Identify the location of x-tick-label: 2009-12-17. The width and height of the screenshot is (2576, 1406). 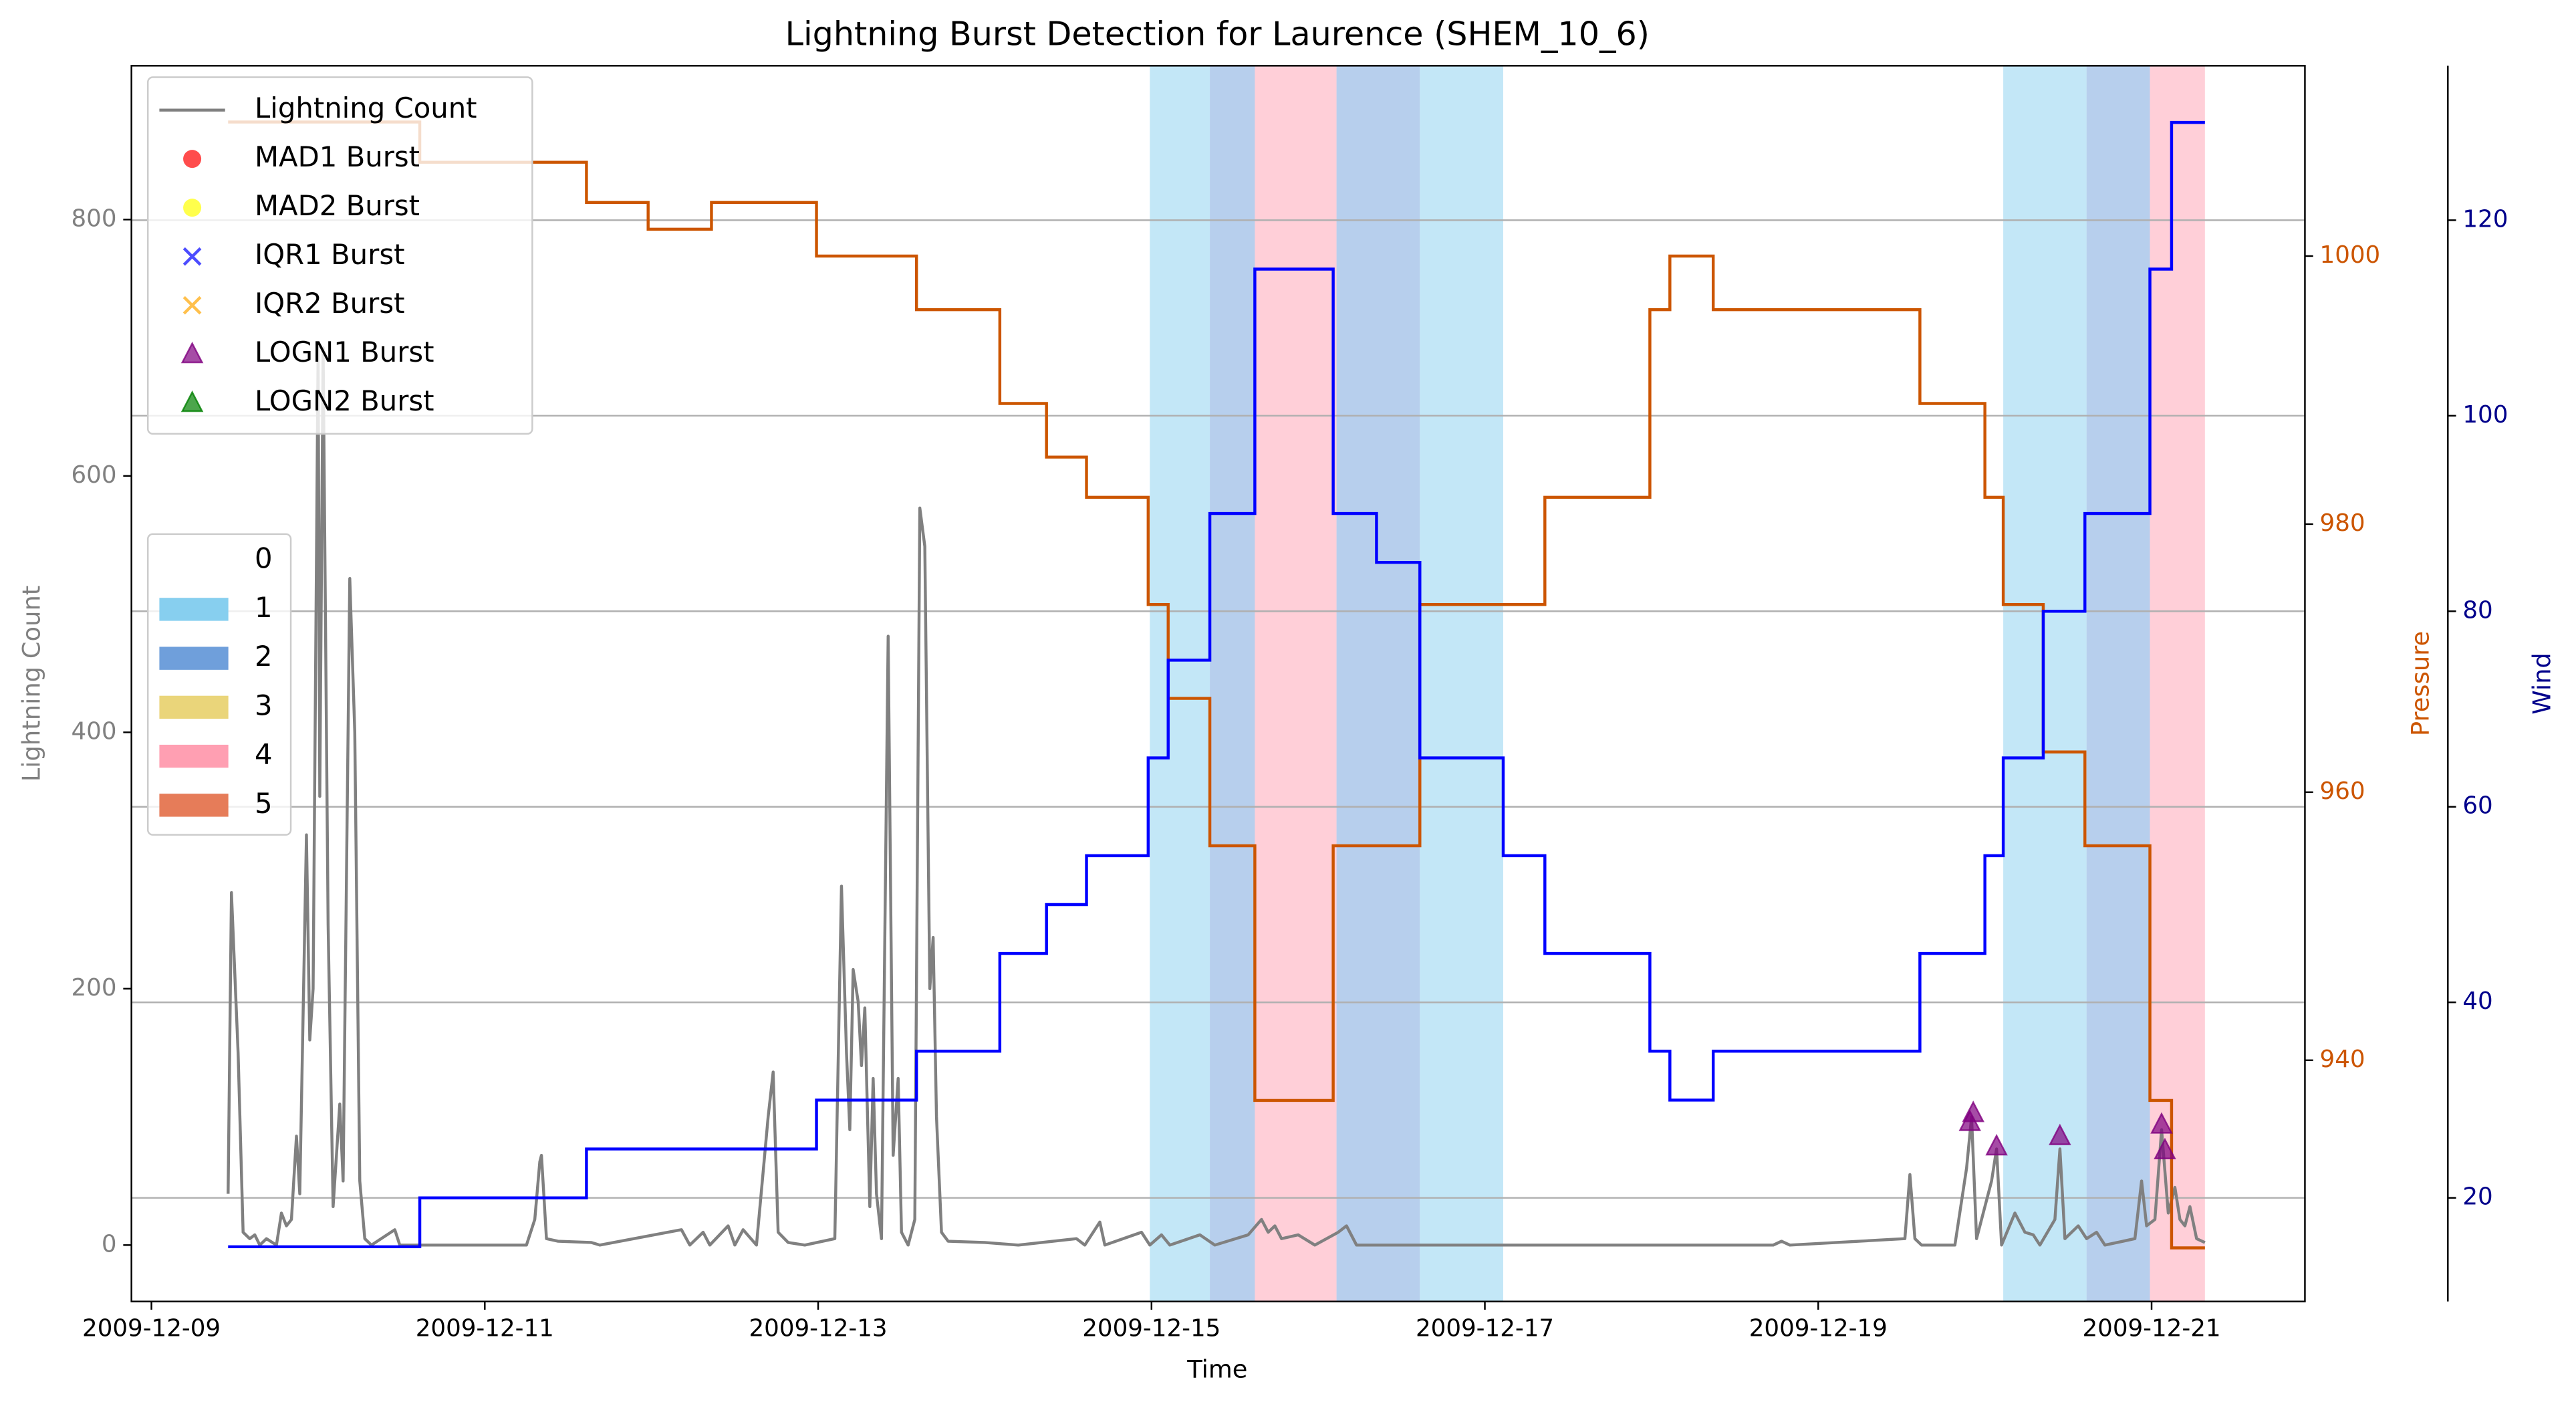
(1485, 1328).